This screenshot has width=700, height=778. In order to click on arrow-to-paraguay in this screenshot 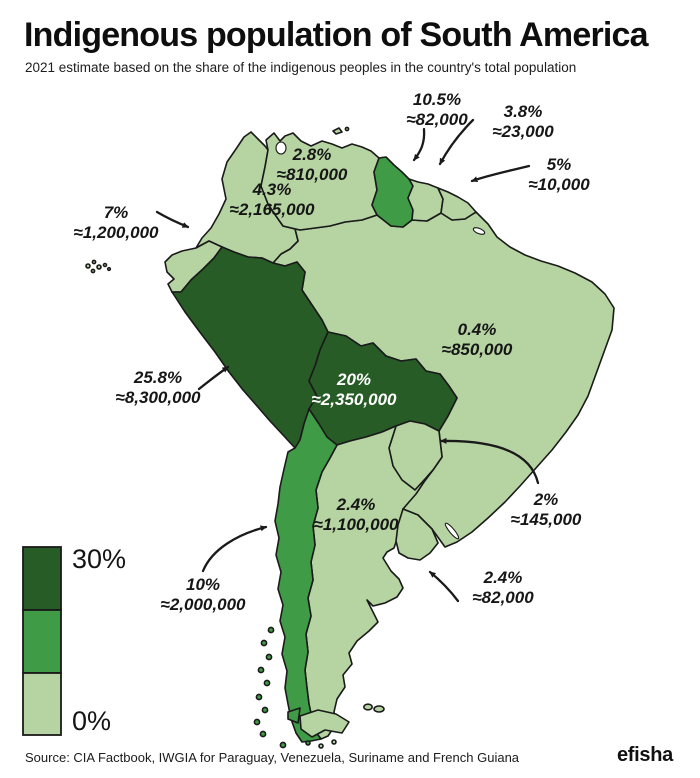, I will do `click(489, 461)`.